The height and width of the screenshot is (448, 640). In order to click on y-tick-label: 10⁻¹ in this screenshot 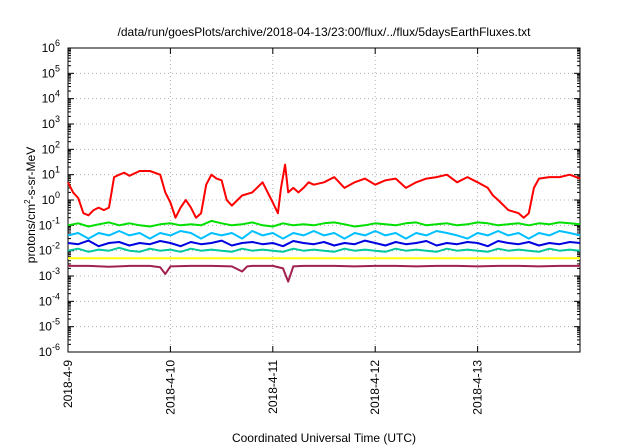, I will do `click(49, 223)`.